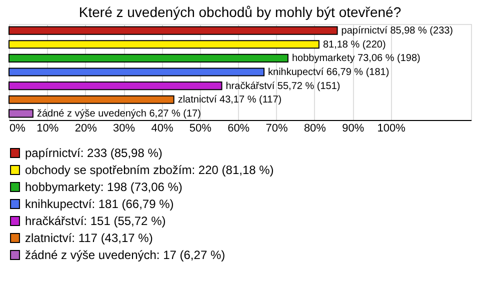 The image size is (480, 281). Describe the element at coordinates (230, 100) in the screenshot. I see `data-label: zlatnictví 43,17 % (117)` at that location.